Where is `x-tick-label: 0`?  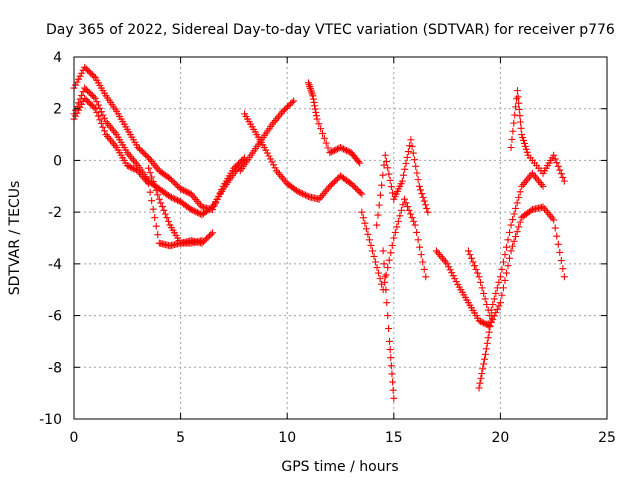 x-tick-label: 0 is located at coordinates (74, 438).